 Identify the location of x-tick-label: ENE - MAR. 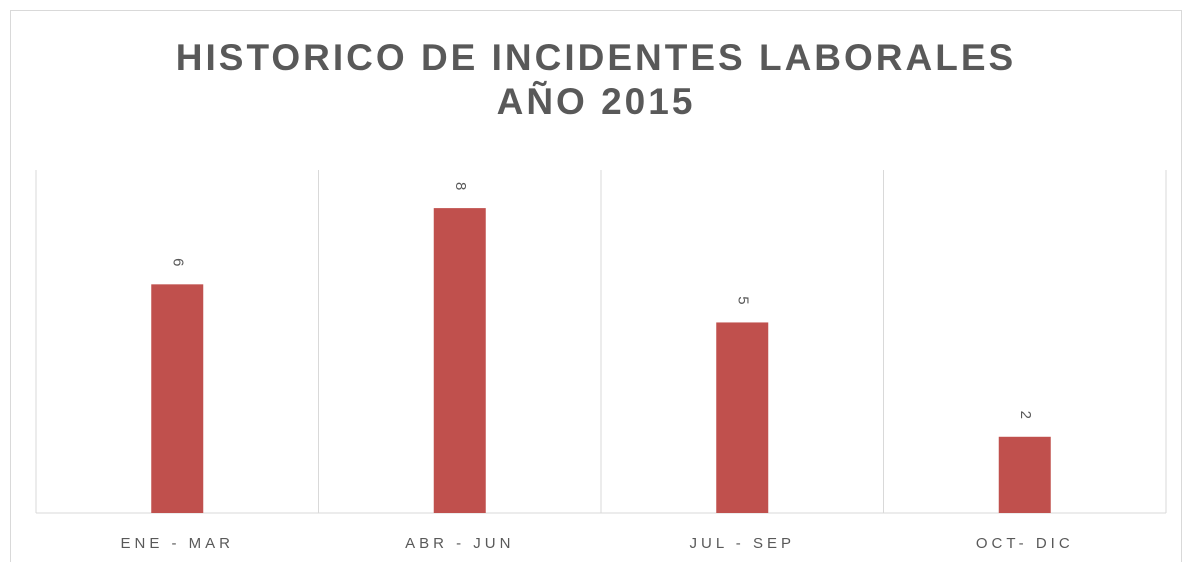
(177, 543).